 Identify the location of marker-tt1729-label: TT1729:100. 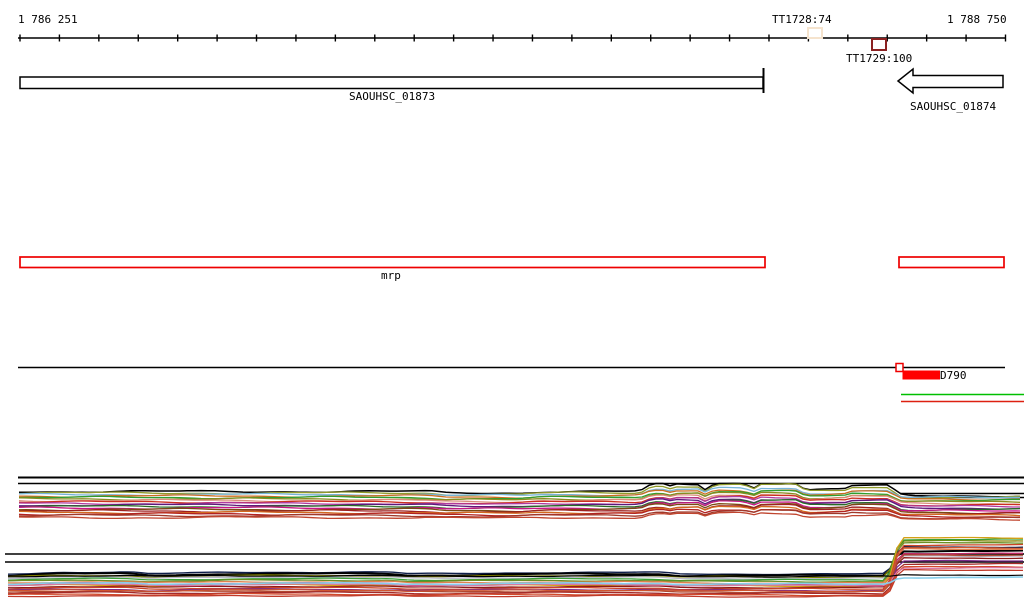
(879, 58).